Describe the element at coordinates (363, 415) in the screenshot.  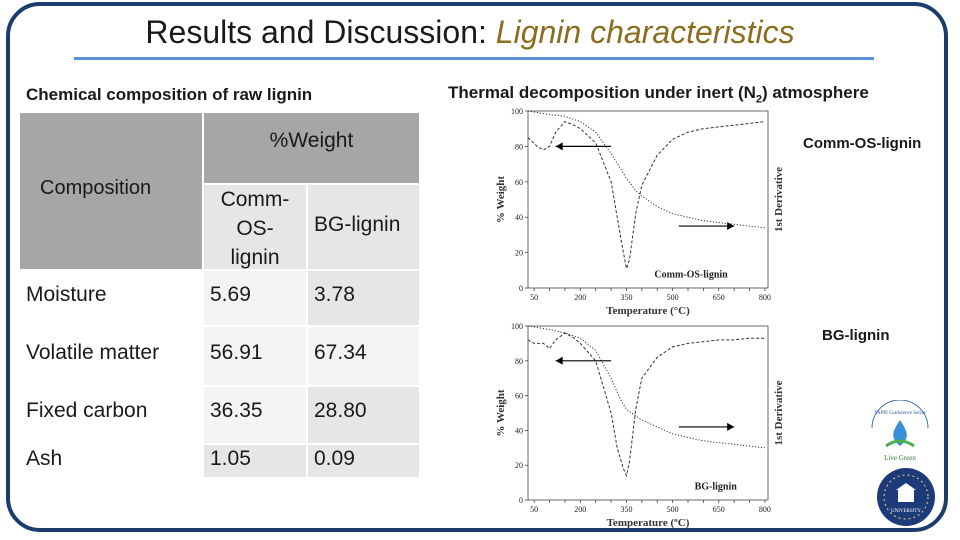
I see `cell-bg: 28.80` at that location.